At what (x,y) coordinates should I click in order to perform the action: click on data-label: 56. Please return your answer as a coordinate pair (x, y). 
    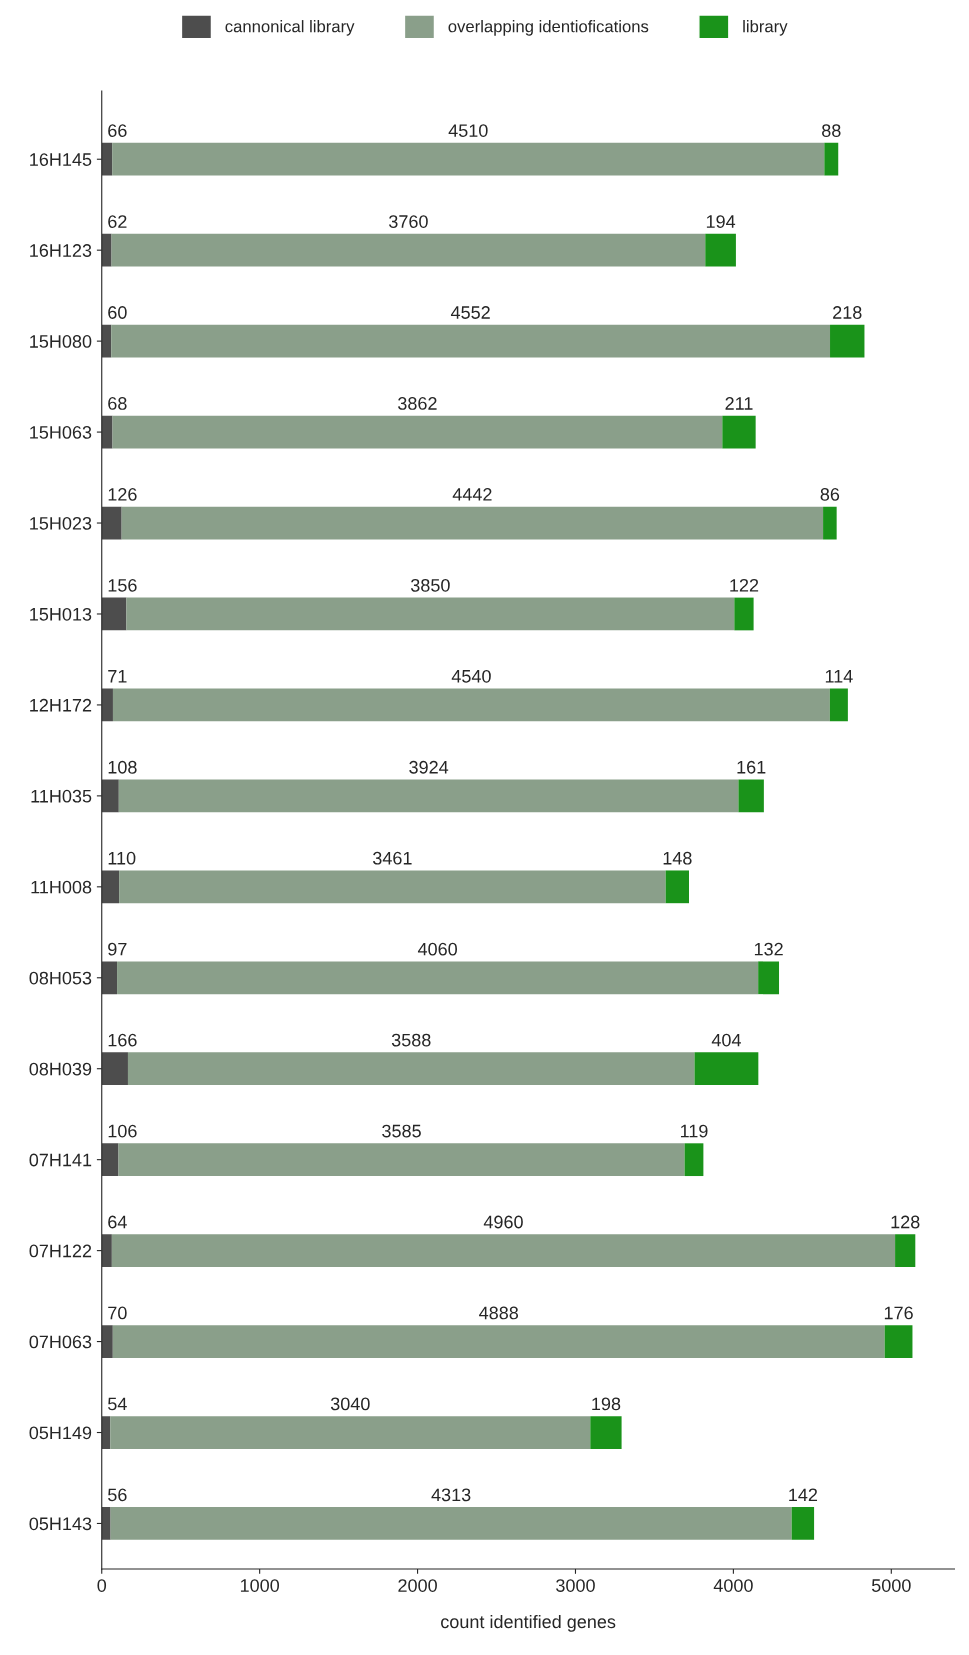
    Looking at the image, I should click on (117, 1495).